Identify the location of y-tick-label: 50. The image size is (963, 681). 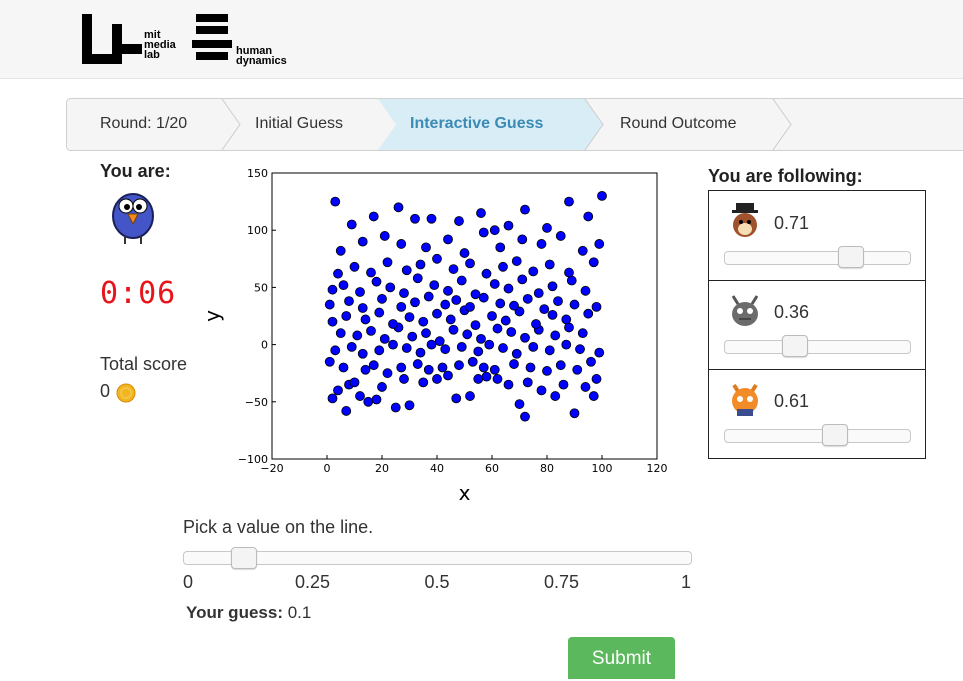
(261, 287).